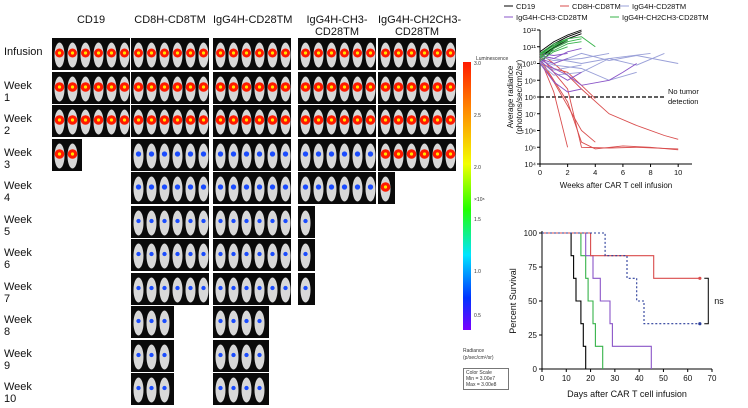 This screenshot has width=748, height=408. What do you see at coordinates (478, 358) in the screenshot?
I see `colorbar-unit: (p/sec/cm²/sr)` at bounding box center [478, 358].